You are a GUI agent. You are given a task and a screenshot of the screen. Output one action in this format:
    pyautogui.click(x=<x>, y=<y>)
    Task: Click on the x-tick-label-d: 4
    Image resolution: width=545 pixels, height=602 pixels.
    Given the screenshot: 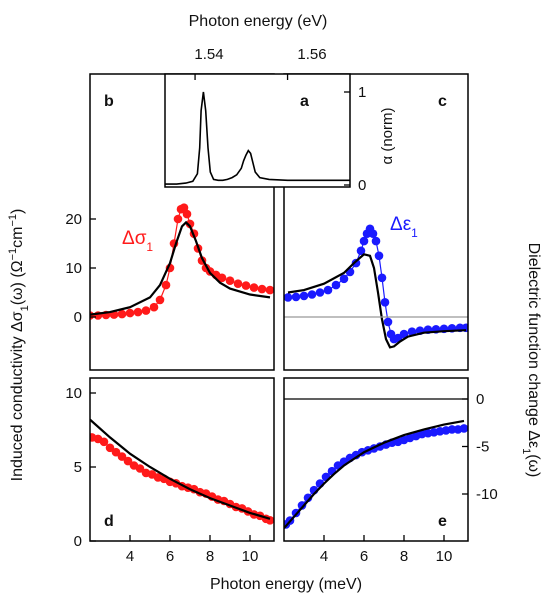 What is the action you would take?
    pyautogui.click(x=130, y=556)
    